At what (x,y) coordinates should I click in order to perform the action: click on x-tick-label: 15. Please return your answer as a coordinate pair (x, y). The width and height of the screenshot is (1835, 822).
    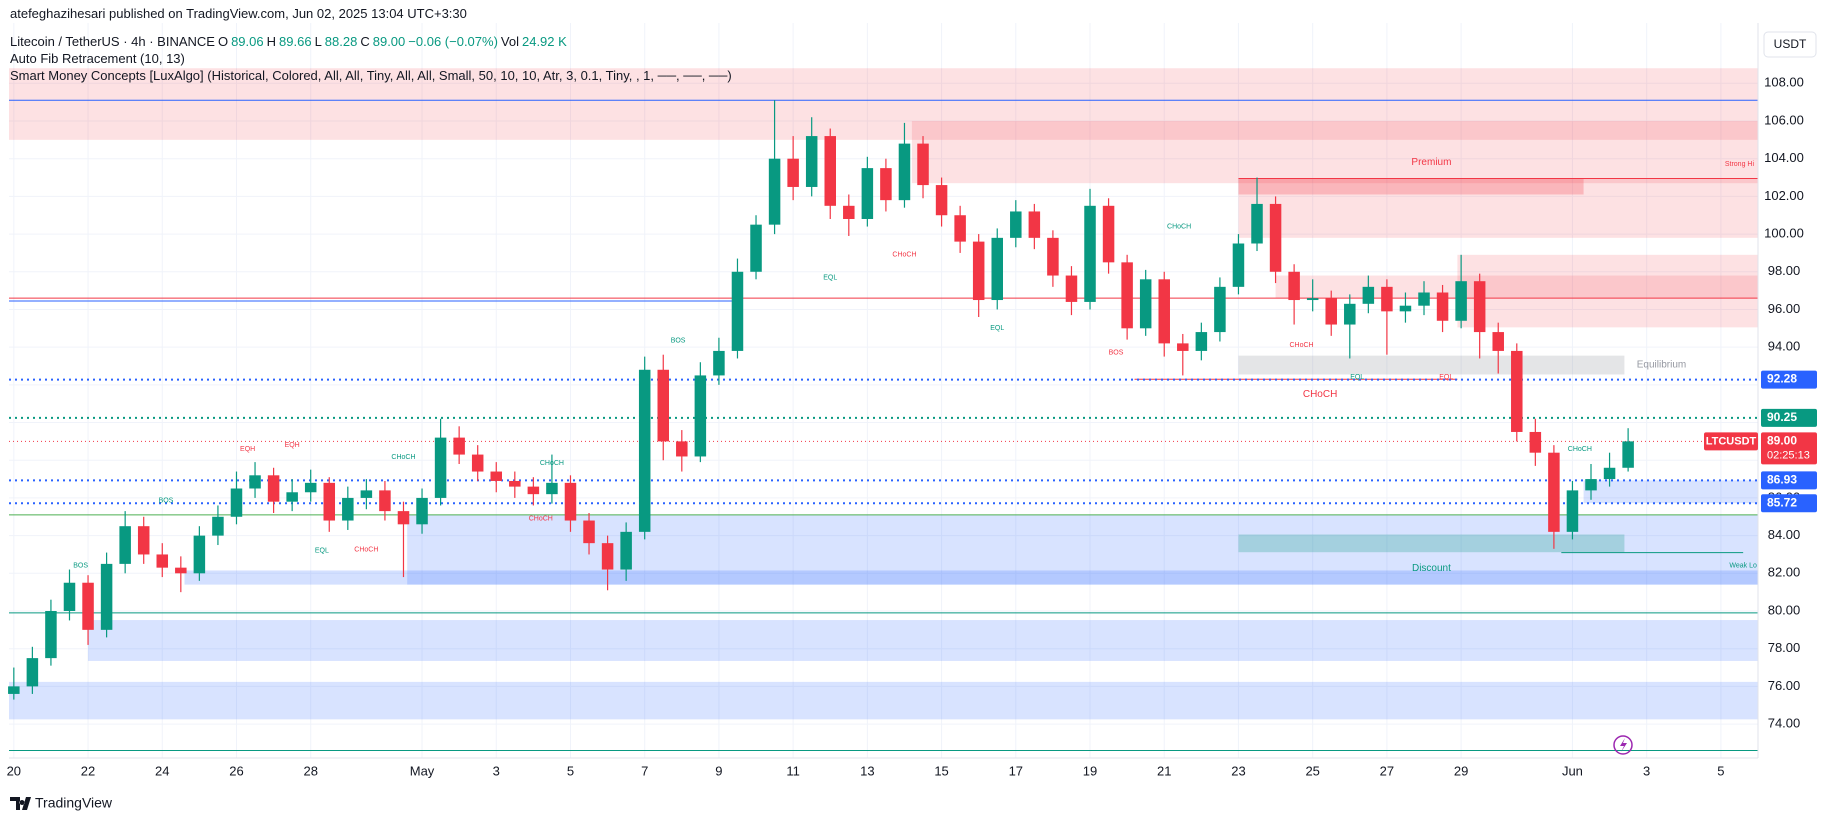
    Looking at the image, I should click on (941, 770).